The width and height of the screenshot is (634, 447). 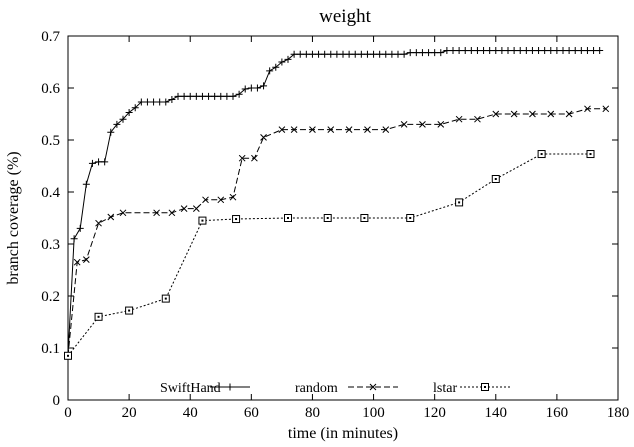 I want to click on x-tick-label: 160, so click(x=557, y=413).